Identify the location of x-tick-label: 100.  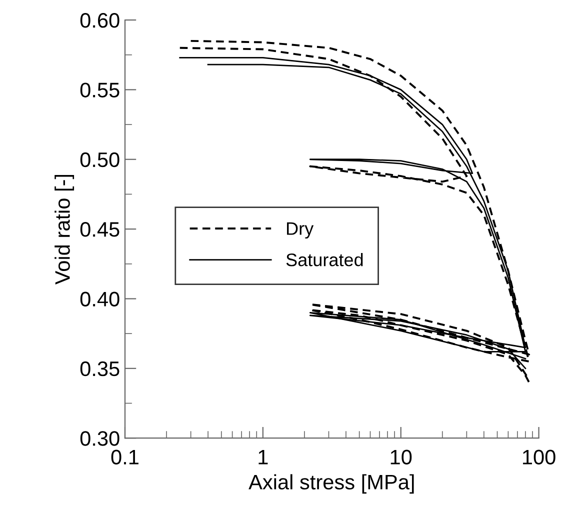
(539, 457).